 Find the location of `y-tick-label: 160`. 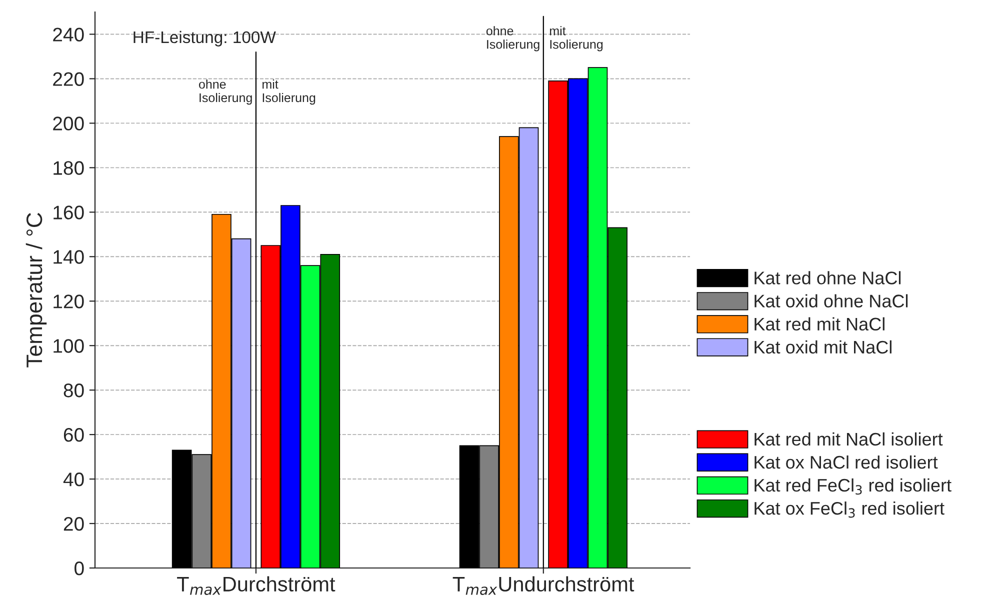

y-tick-label: 160 is located at coordinates (69, 213).